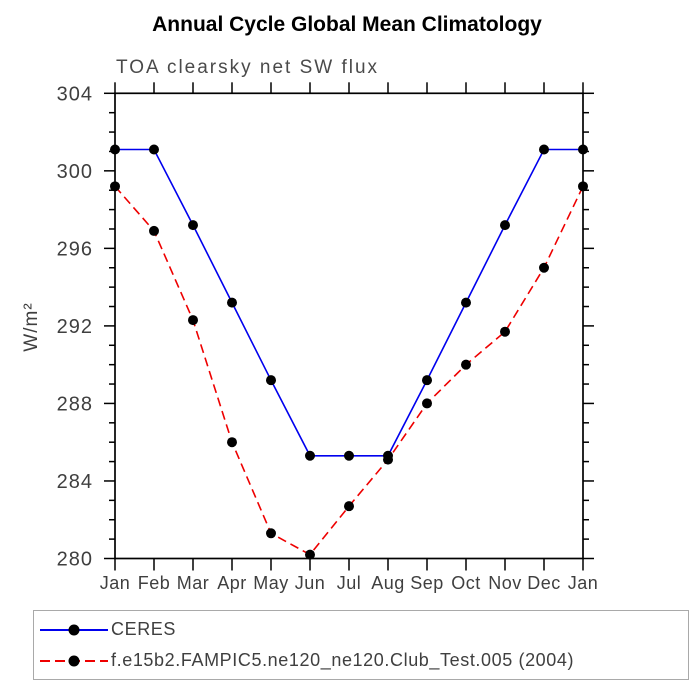 The image size is (694, 694). What do you see at coordinates (362, 629) in the screenshot?
I see `legend-item-ceres: CERES` at bounding box center [362, 629].